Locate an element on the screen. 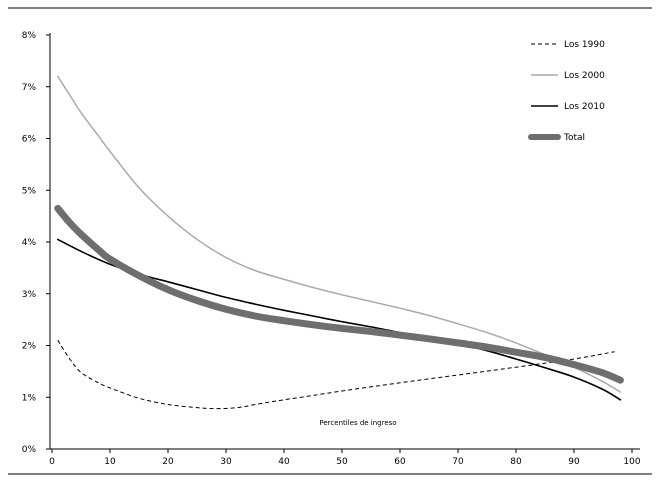 Image resolution: width=660 pixels, height=485 pixels. x-tick-label: 50 is located at coordinates (342, 462).